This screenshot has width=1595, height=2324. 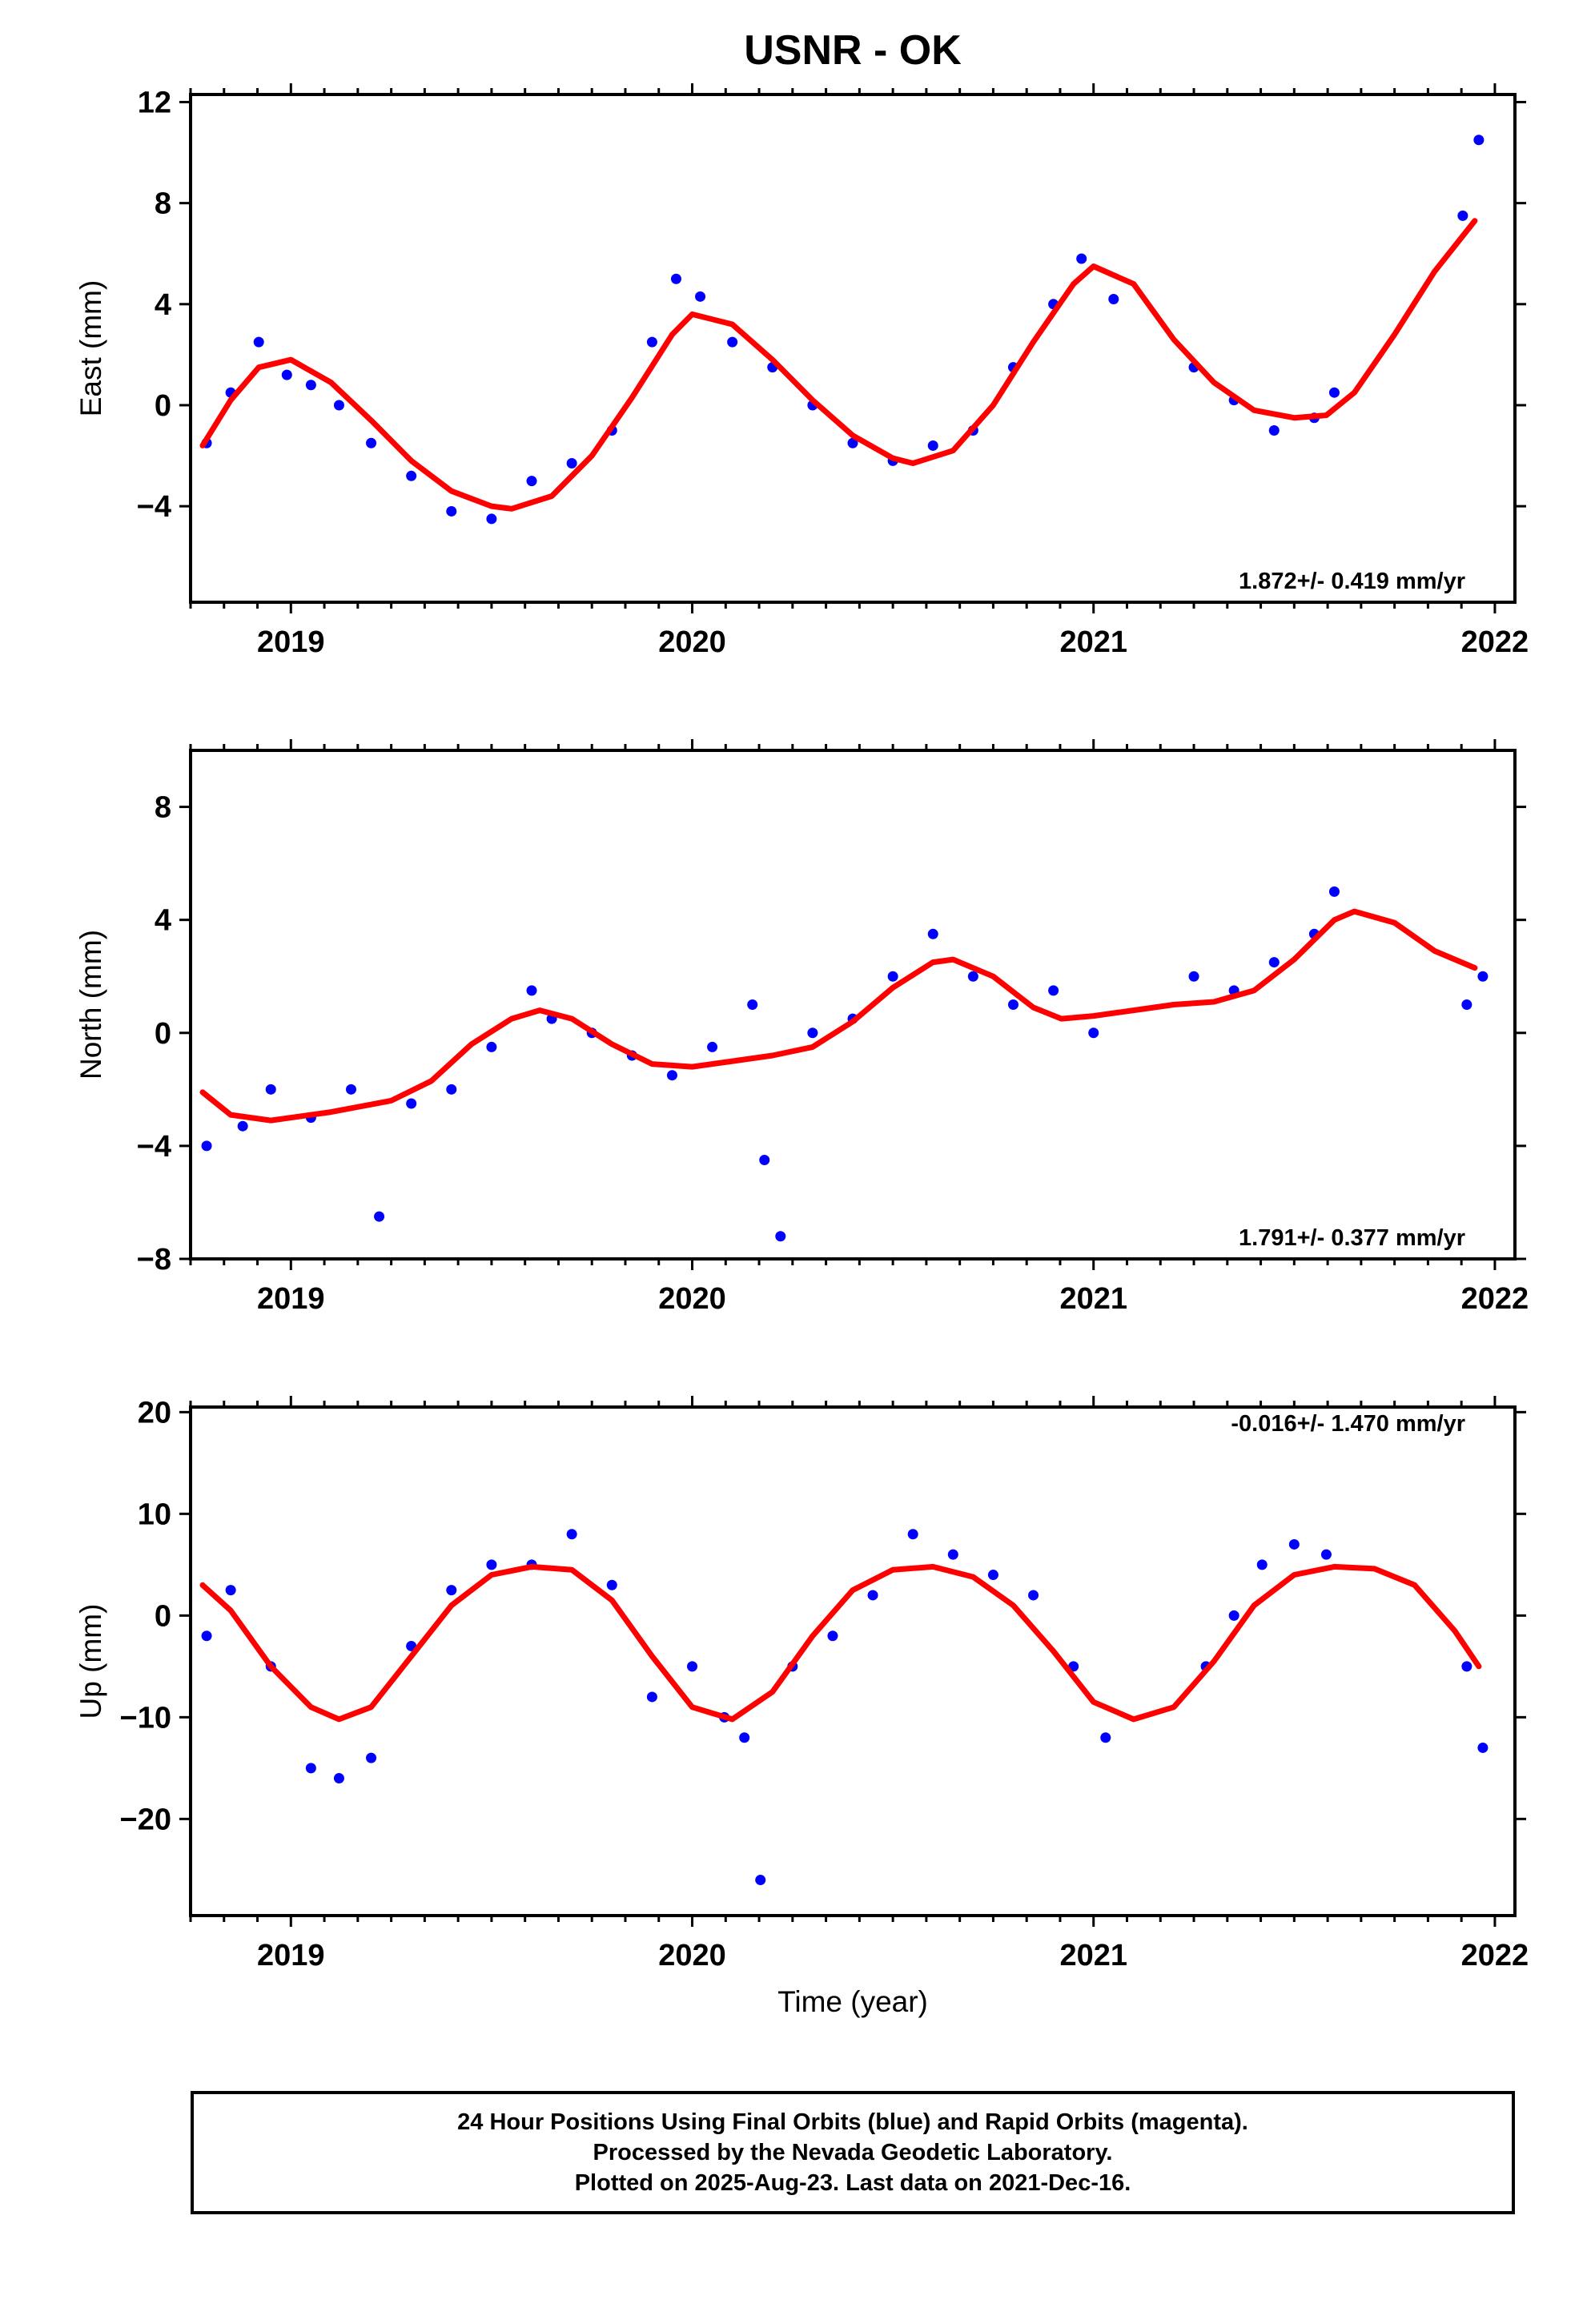 I want to click on rate-label: 1.791+/- 0.377 mm/yr, so click(x=1352, y=1238).